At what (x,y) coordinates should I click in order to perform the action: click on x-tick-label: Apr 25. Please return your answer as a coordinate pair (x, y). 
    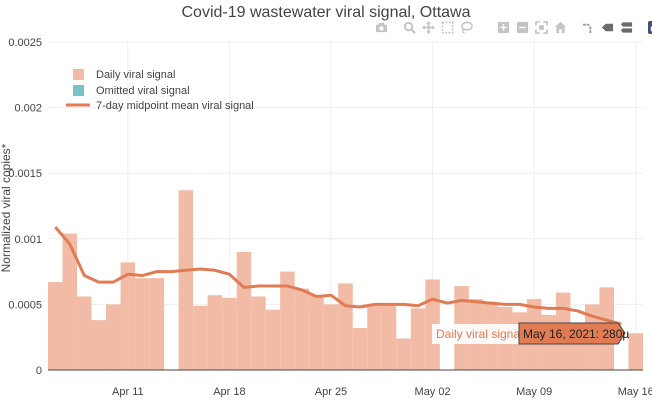
    Looking at the image, I should click on (331, 392).